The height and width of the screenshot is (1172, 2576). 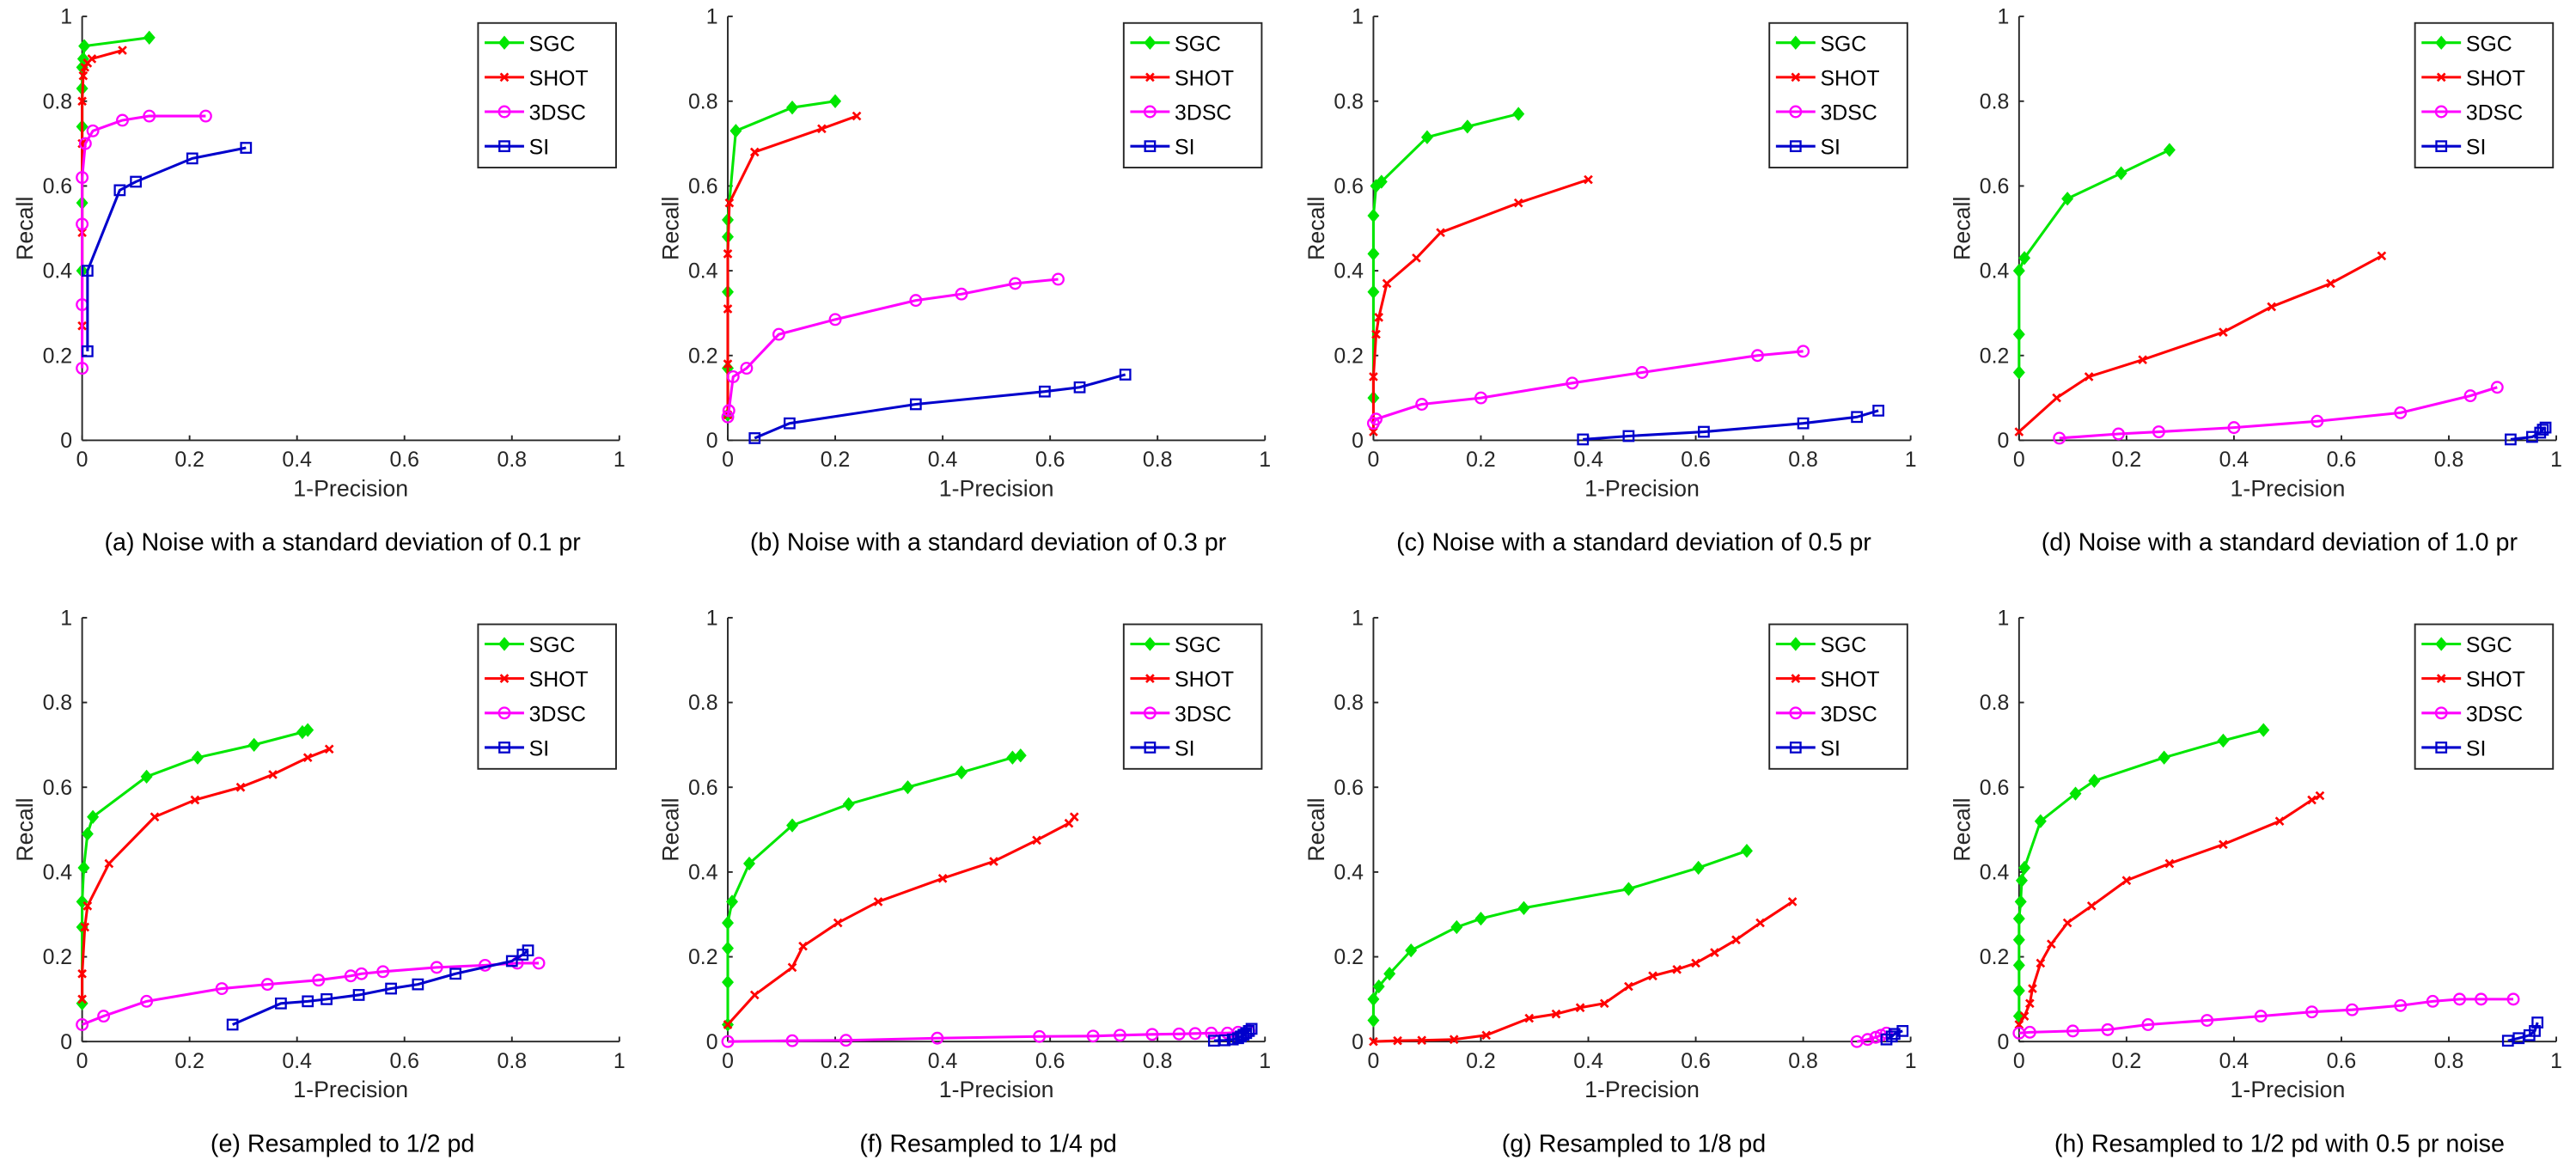 I want to click on panel-caption: (g) Resampled to 1/8 pd, so click(x=1634, y=1143).